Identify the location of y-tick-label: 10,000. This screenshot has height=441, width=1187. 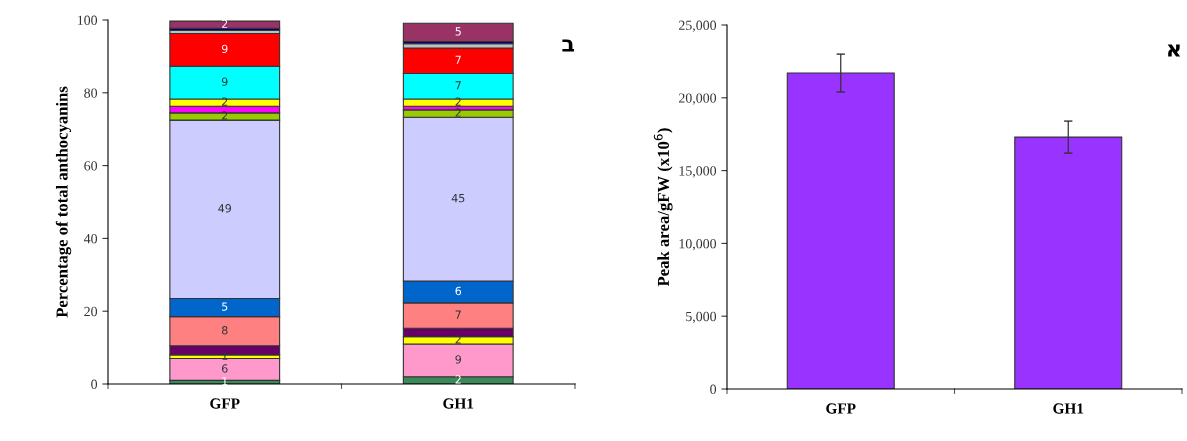
(698, 244).